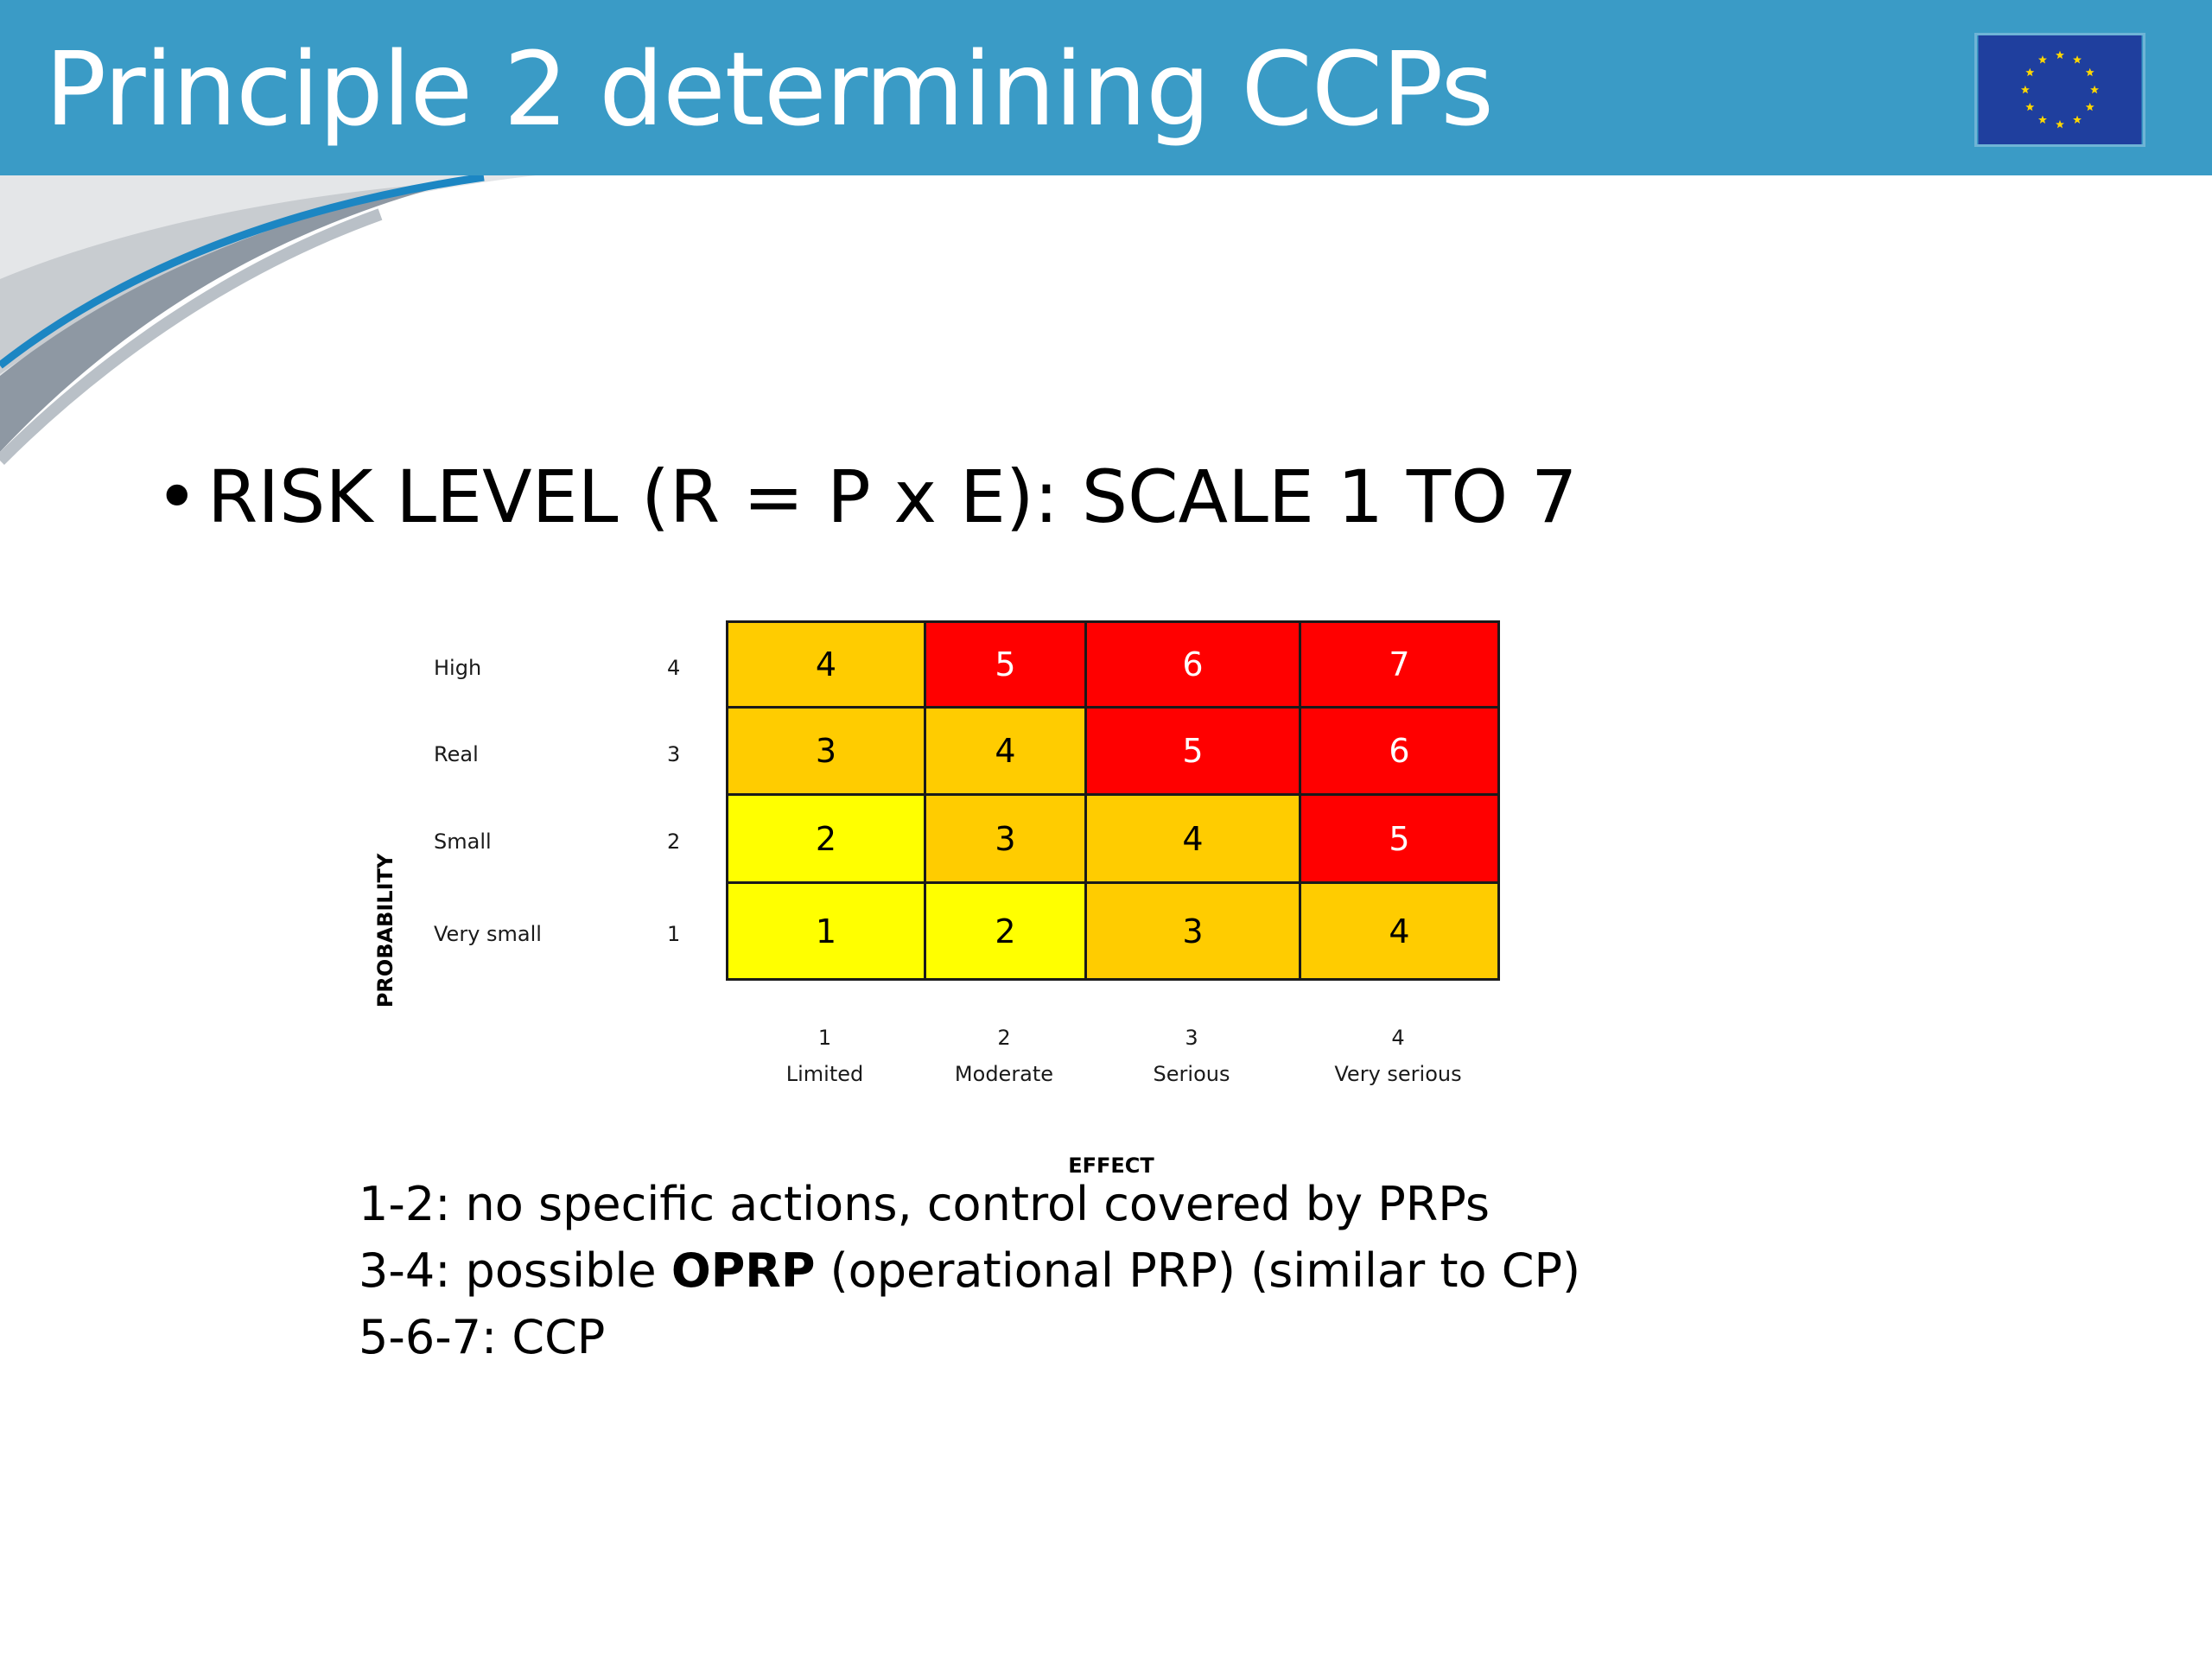 The image size is (2212, 1659). I want to click on decorative-swoosh, so click(268, 320).